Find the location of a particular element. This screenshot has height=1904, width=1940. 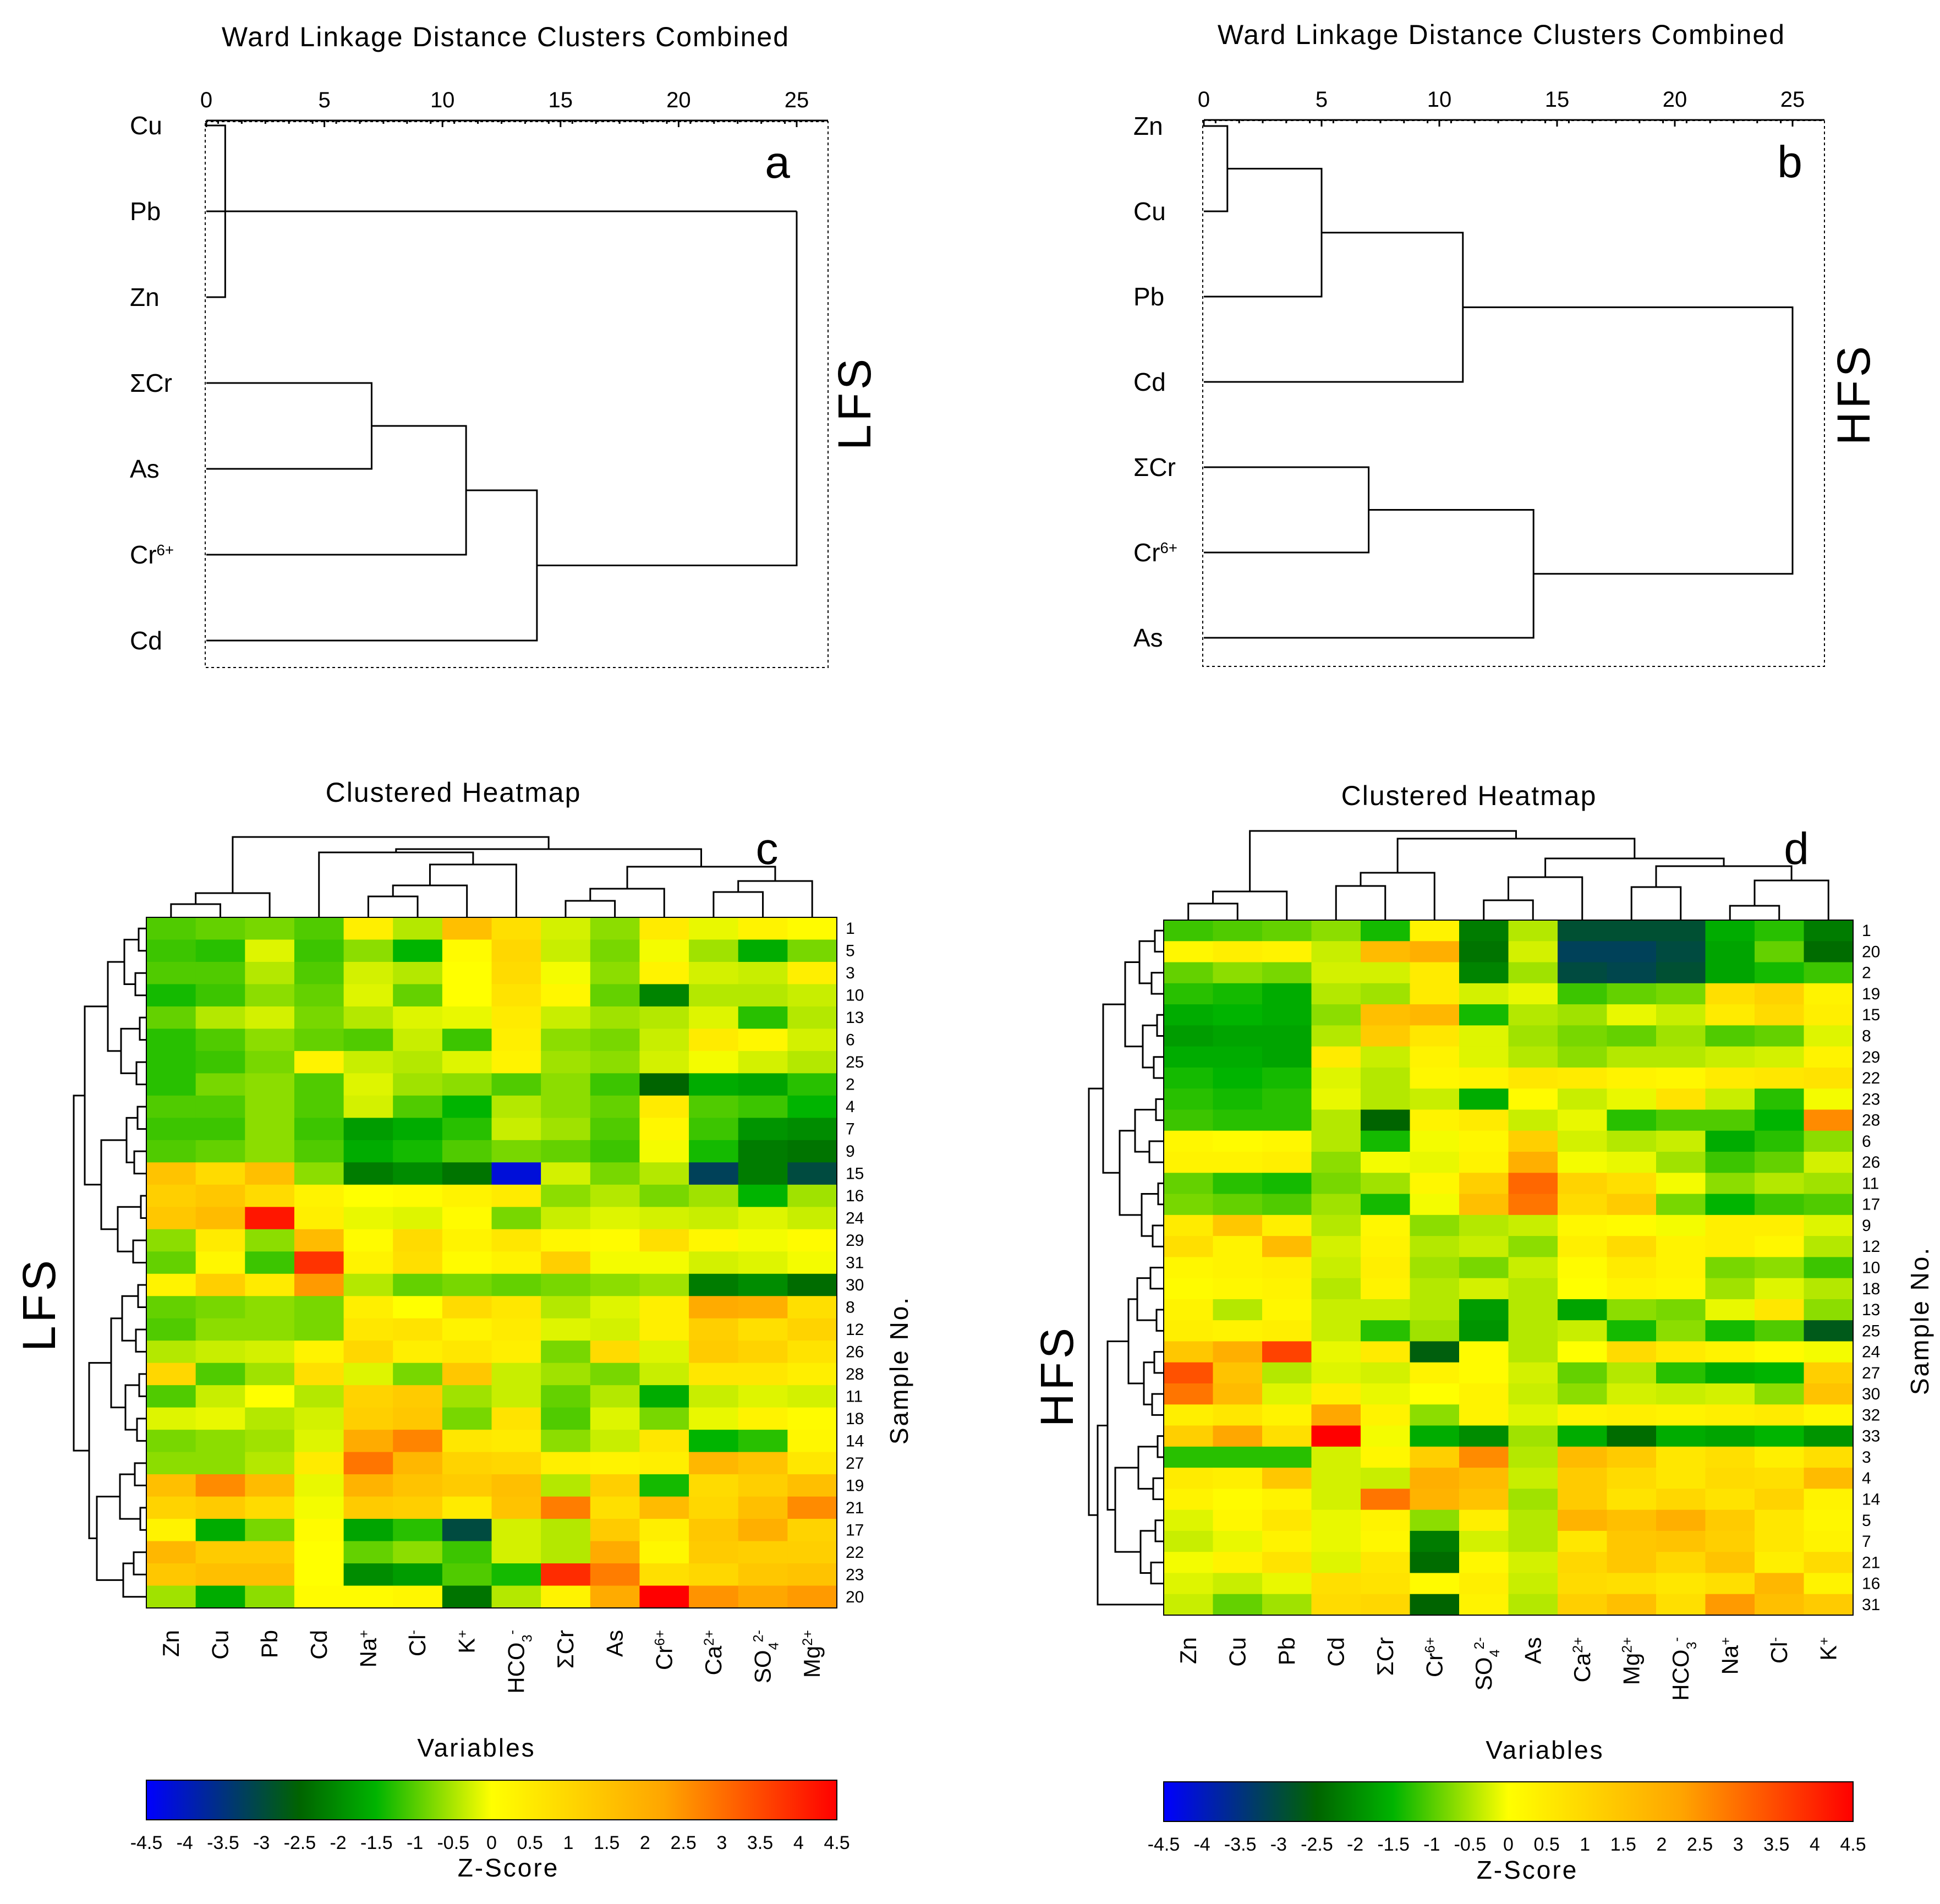

leaf-label: As is located at coordinates (1148, 637).